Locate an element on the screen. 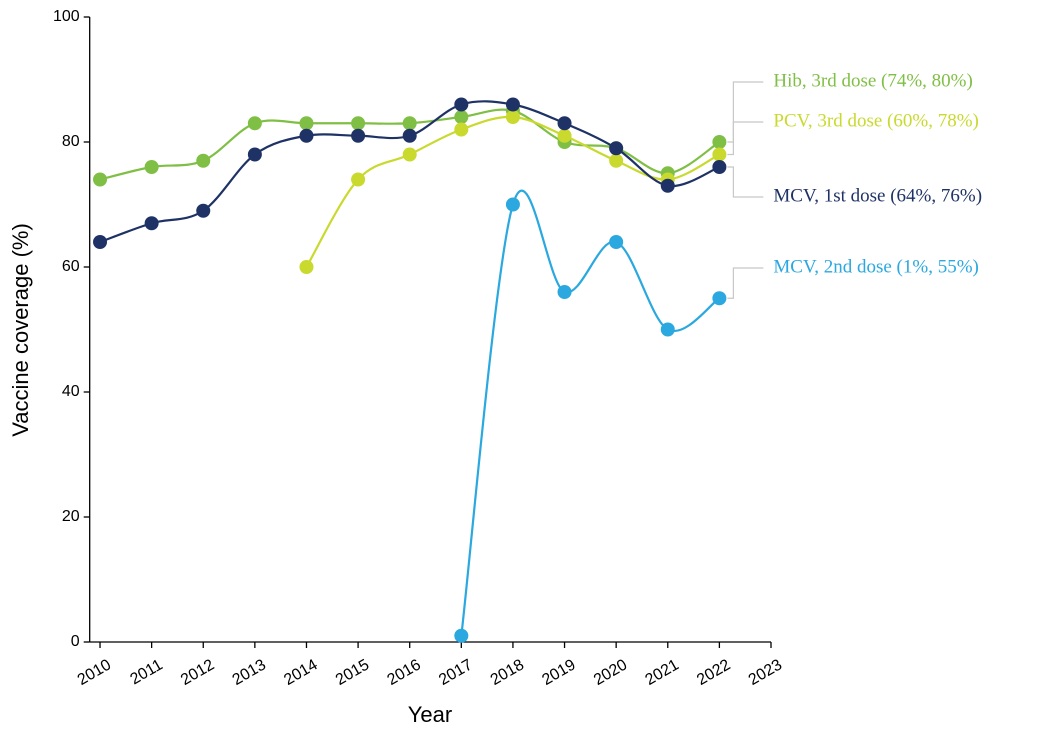  x-tick-label: 2015 is located at coordinates (352, 672).